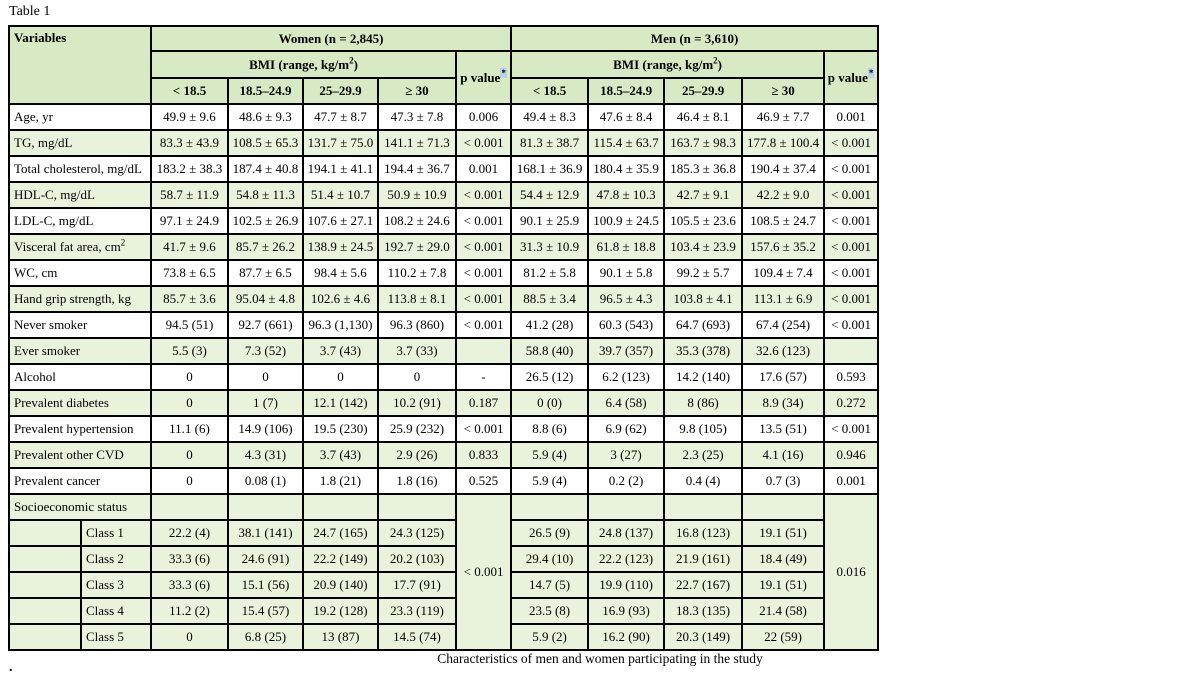  Describe the element at coordinates (80, 117) in the screenshot. I see `row-label: Age, yr` at that location.